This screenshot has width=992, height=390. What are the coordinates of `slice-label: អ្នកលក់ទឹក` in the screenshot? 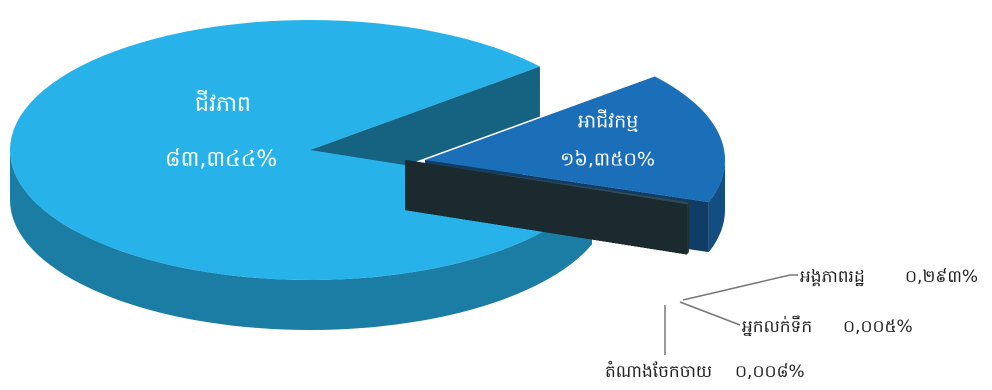 It's located at (777, 326).